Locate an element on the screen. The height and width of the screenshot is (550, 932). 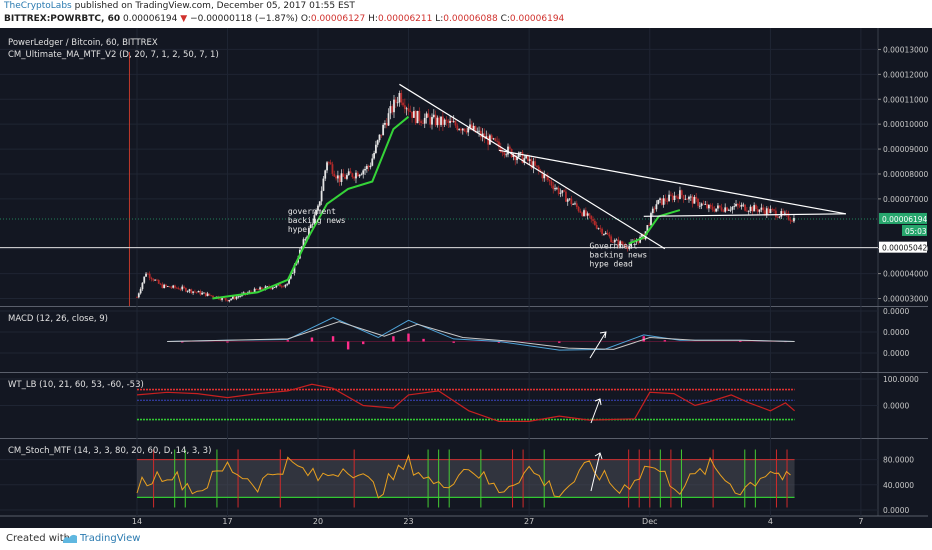
y-tick-label: 0.00009000 is located at coordinates (906, 149).